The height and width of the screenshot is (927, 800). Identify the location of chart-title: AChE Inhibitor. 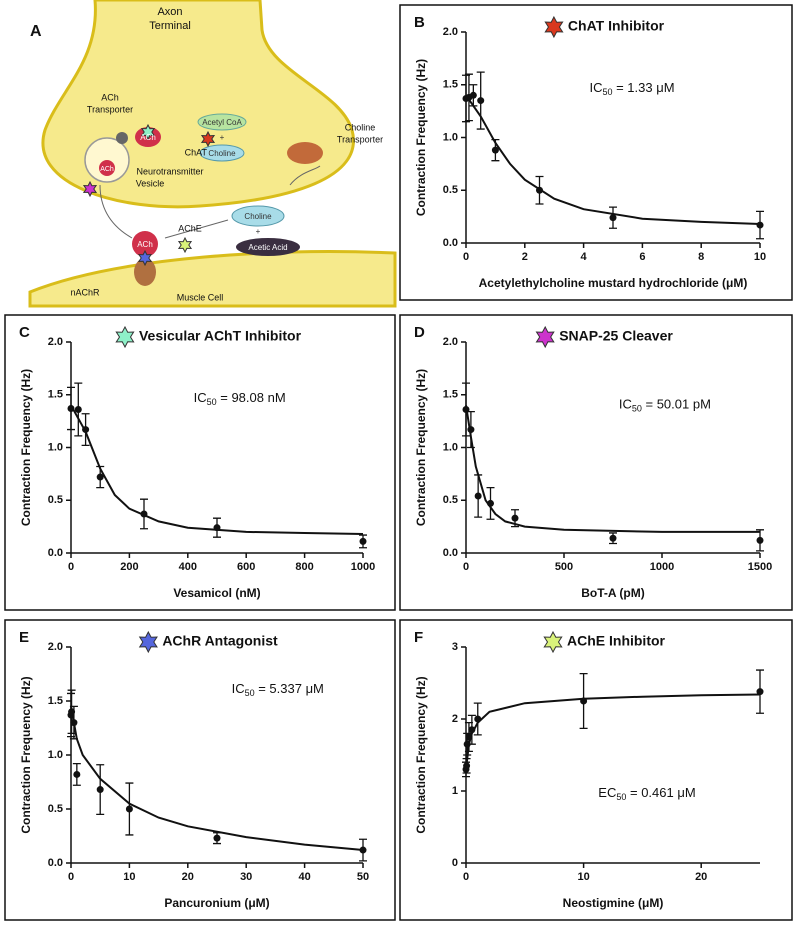
(616, 641).